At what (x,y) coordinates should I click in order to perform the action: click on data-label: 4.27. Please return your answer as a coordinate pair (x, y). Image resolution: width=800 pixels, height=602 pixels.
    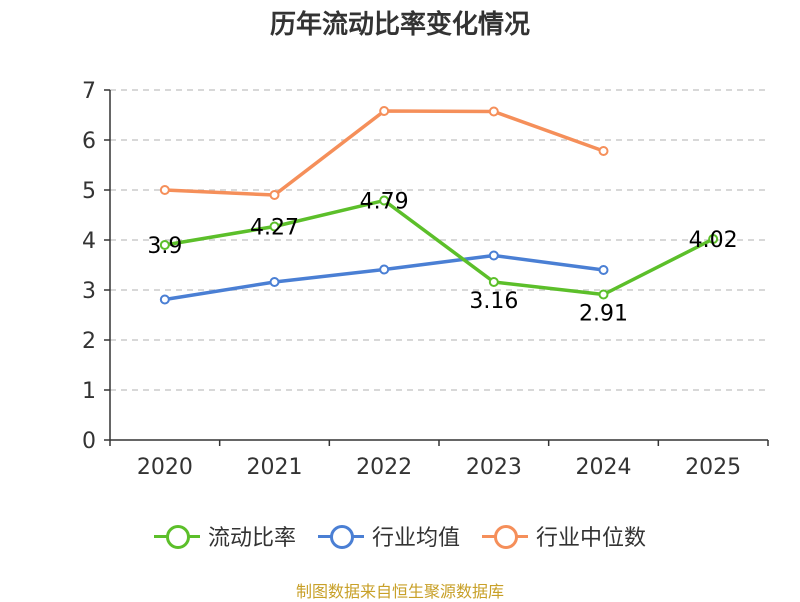
    Looking at the image, I should click on (274, 228).